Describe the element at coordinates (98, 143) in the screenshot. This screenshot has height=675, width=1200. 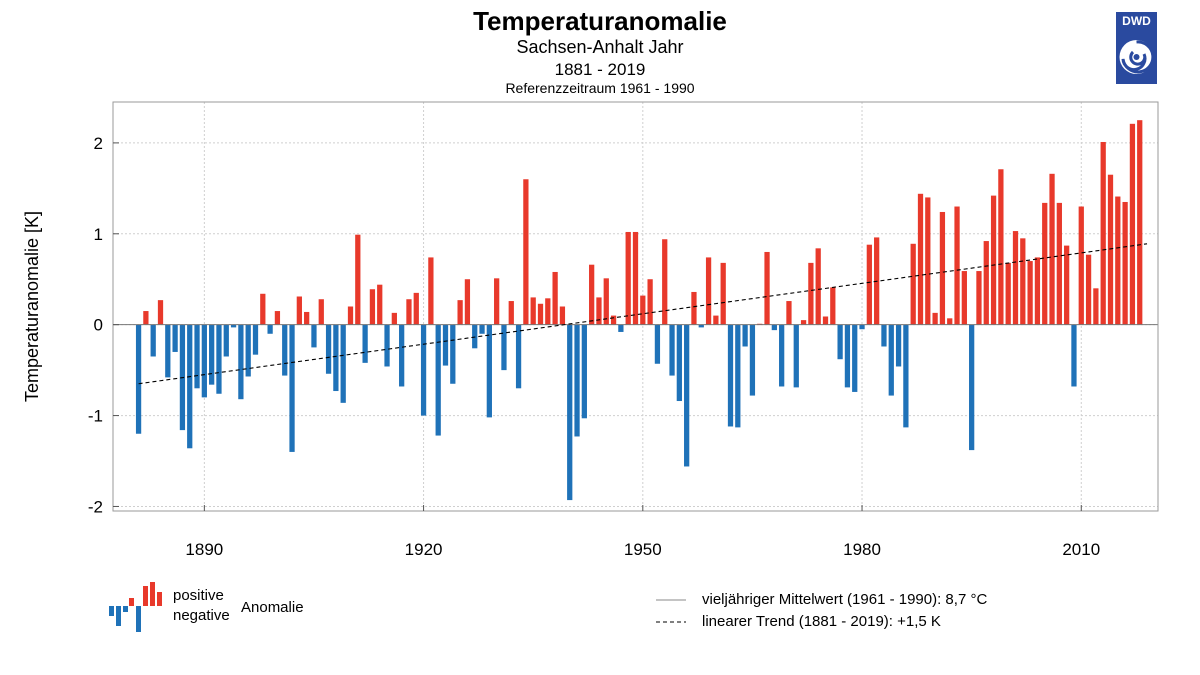
I see `y-tick-label: 2` at that location.